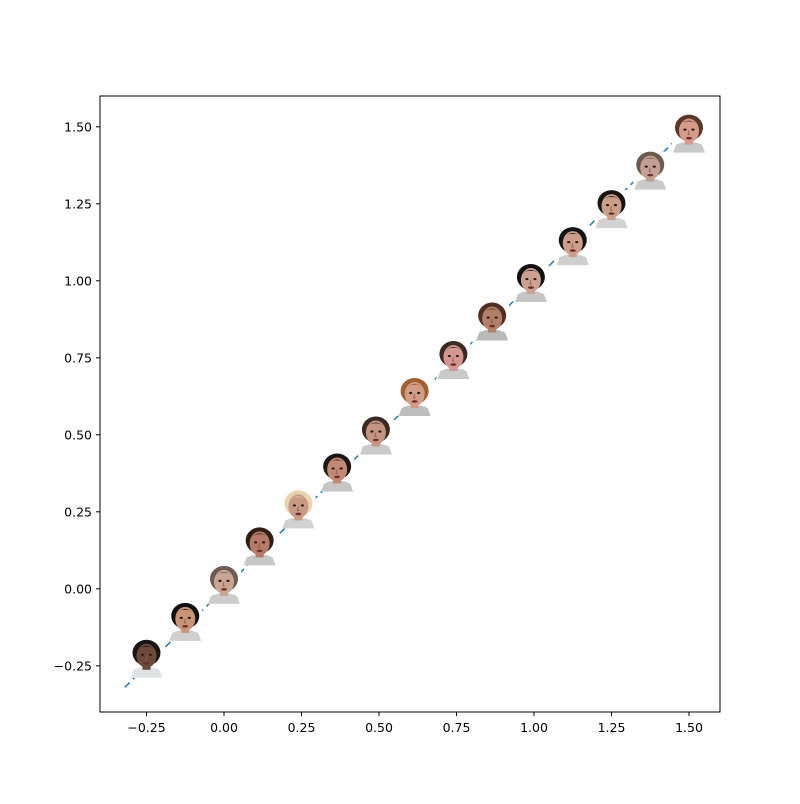 The width and height of the screenshot is (800, 804). I want to click on x-tick-label: 1.50, so click(689, 727).